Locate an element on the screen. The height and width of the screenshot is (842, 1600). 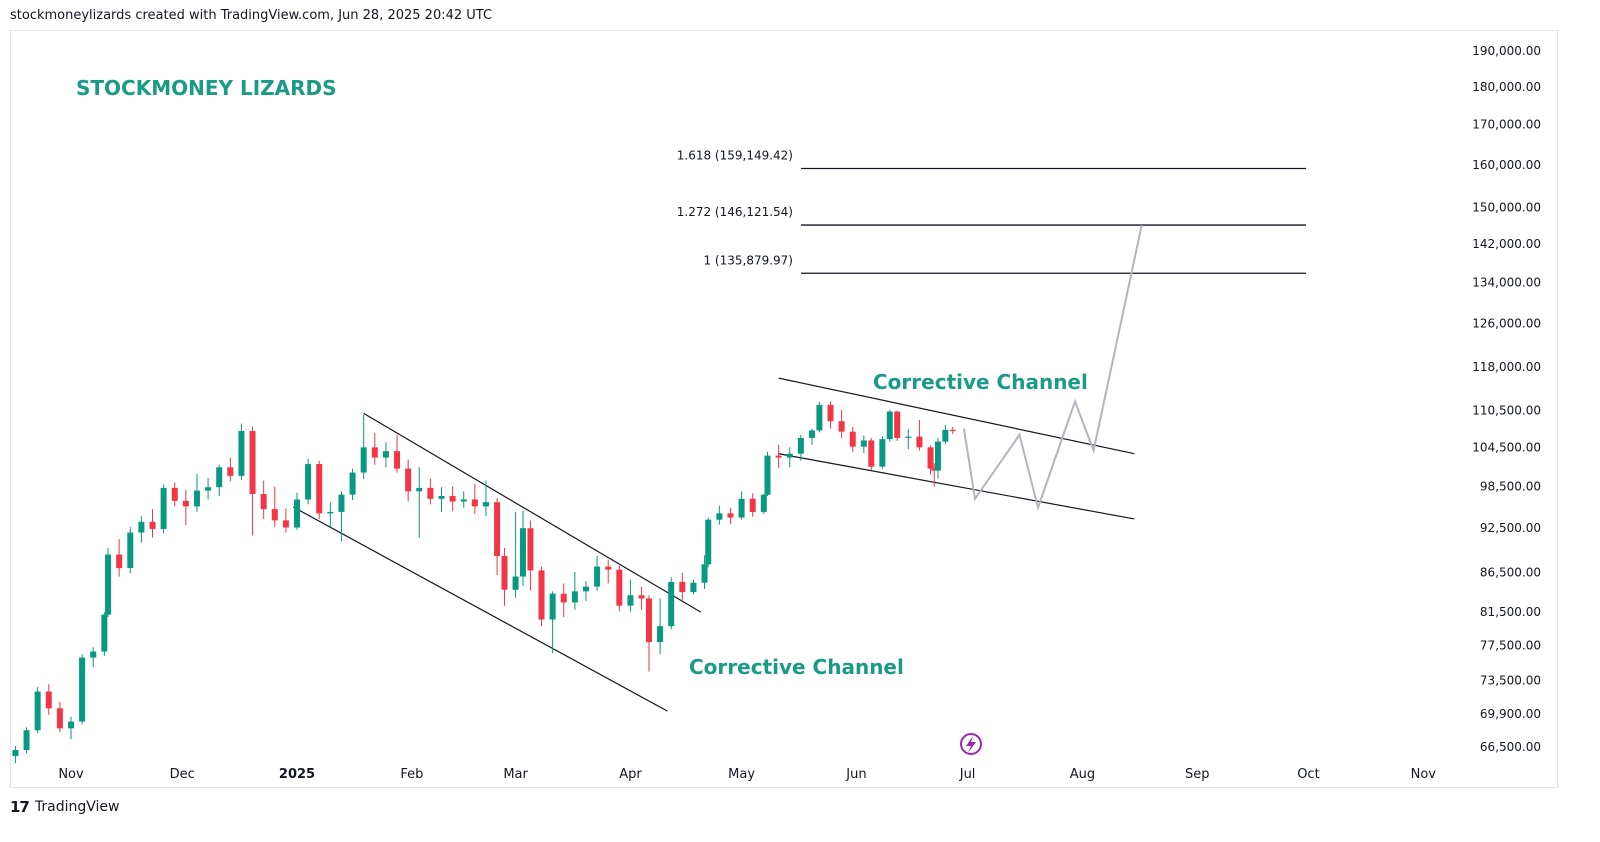
channel-1-upper-line is located at coordinates (532, 512).